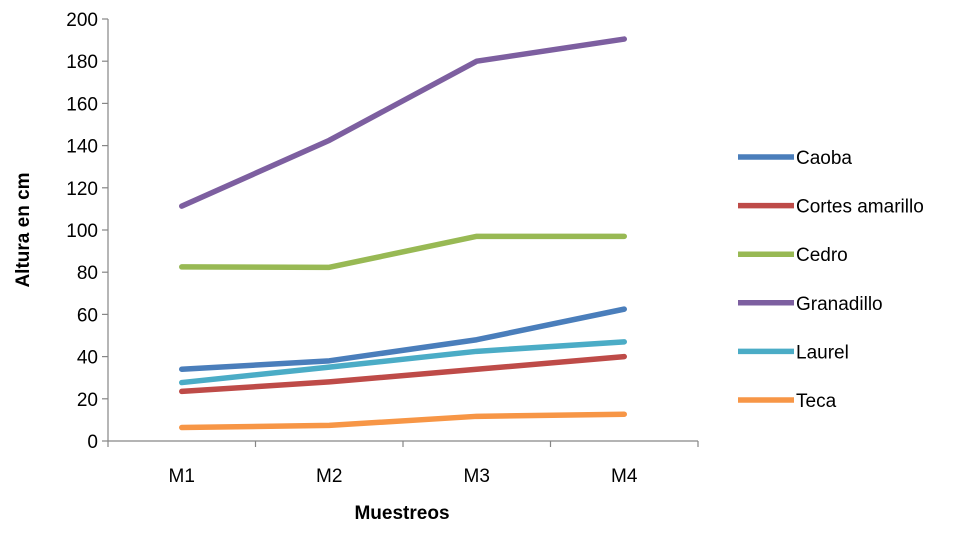  What do you see at coordinates (860, 207) in the screenshot?
I see `legend-label-cortes-amarillo: Cortes amarillo` at bounding box center [860, 207].